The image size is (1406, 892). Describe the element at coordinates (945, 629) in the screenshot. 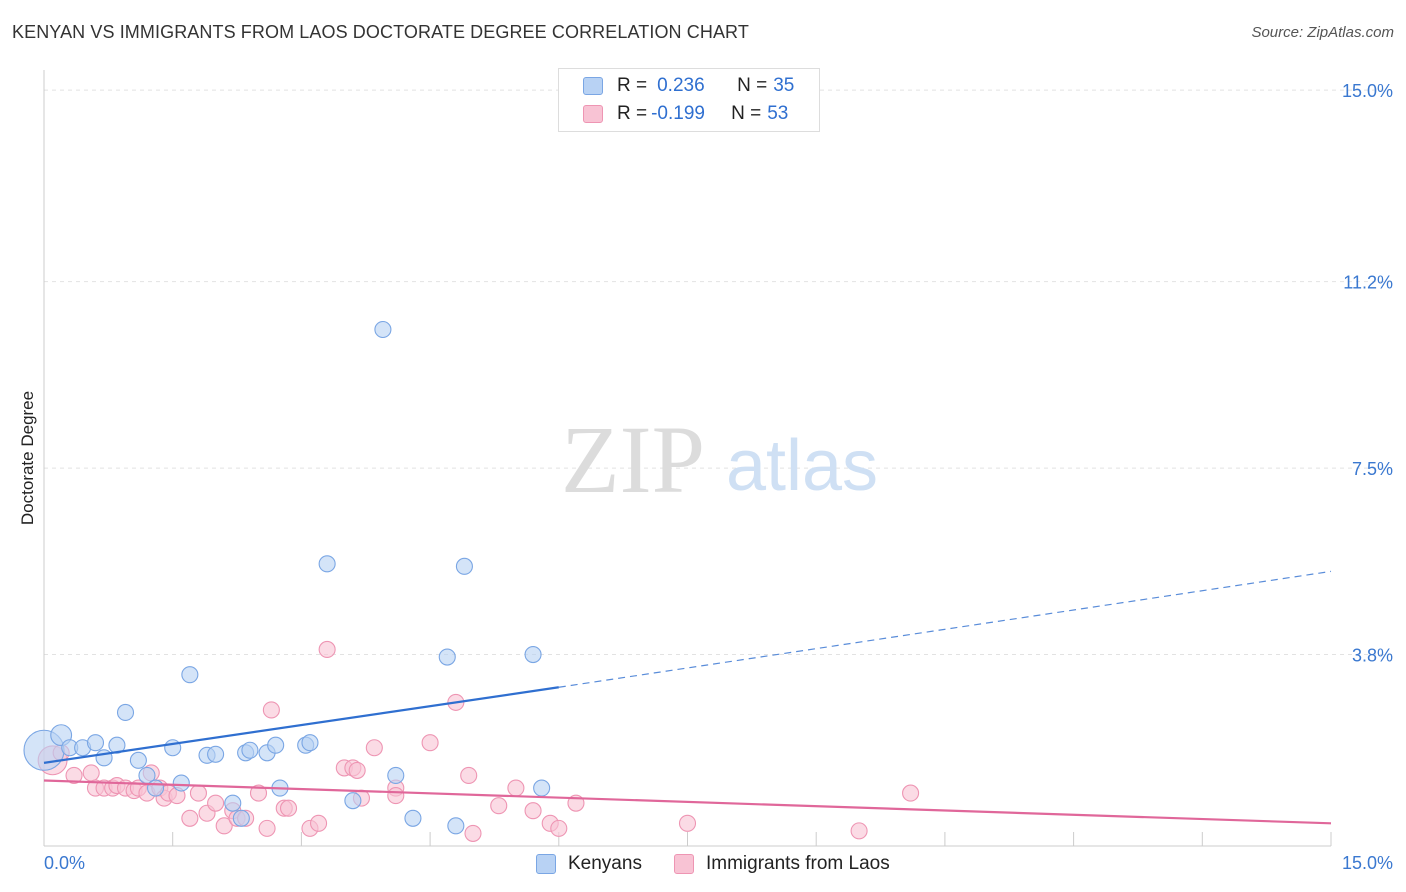

I see `kenyan-trend-extension` at that location.